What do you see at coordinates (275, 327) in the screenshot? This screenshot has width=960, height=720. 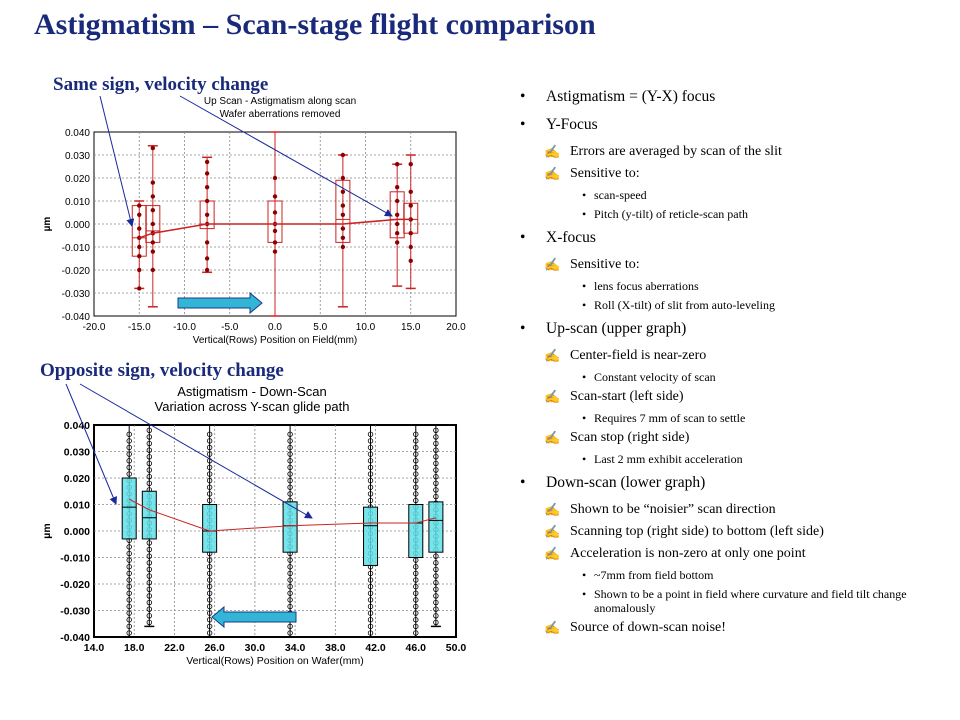 I see `x-tick-label: 0.0` at bounding box center [275, 327].